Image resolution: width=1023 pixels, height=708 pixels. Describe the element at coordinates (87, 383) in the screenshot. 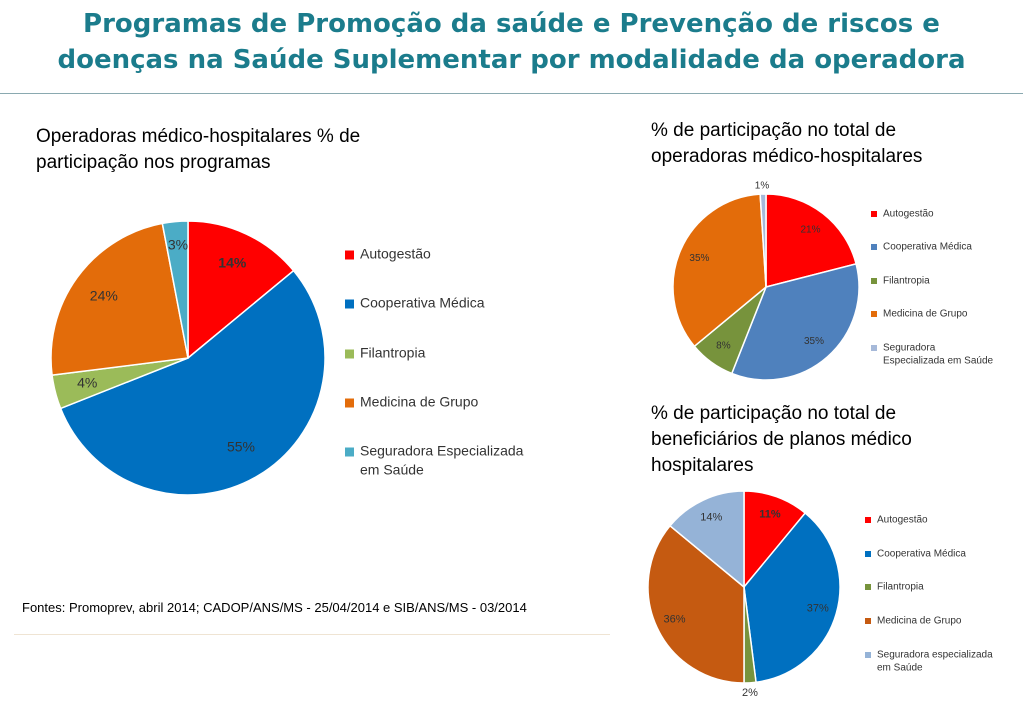

I see `slice-label-3: 4%` at that location.